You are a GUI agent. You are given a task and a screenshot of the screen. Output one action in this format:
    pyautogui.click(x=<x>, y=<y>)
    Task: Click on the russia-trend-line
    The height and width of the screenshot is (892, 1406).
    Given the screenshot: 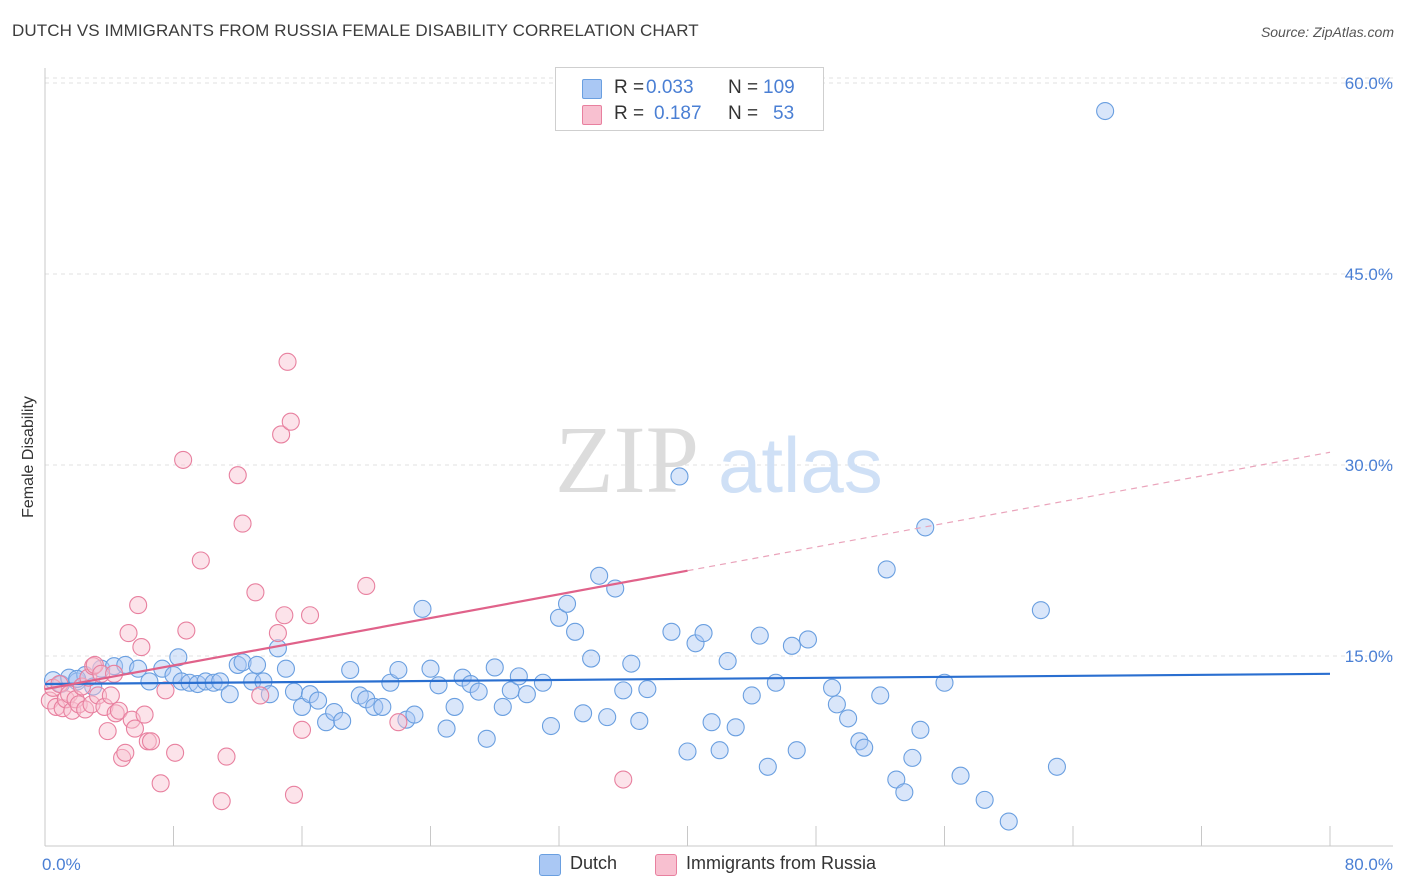 What is the action you would take?
    pyautogui.click(x=366, y=630)
    